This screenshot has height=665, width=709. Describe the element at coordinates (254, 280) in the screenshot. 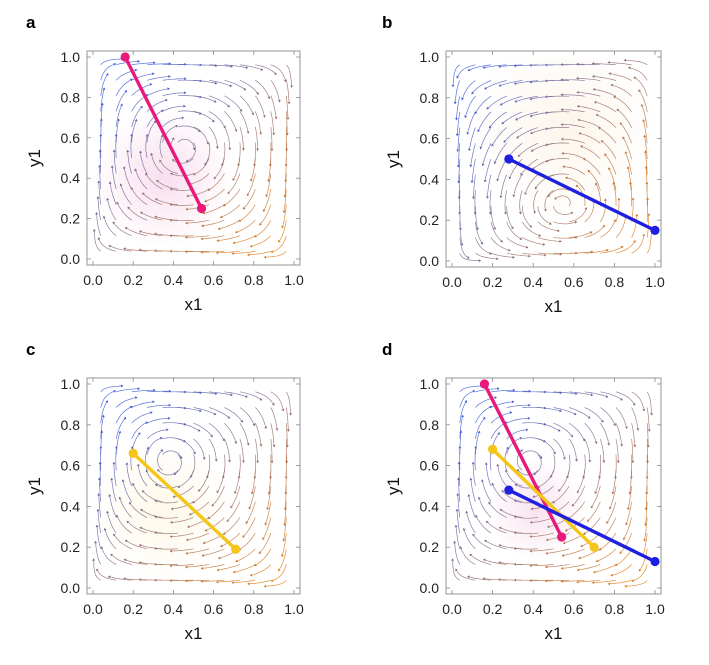

I see `x-tick-label: 0.8` at that location.